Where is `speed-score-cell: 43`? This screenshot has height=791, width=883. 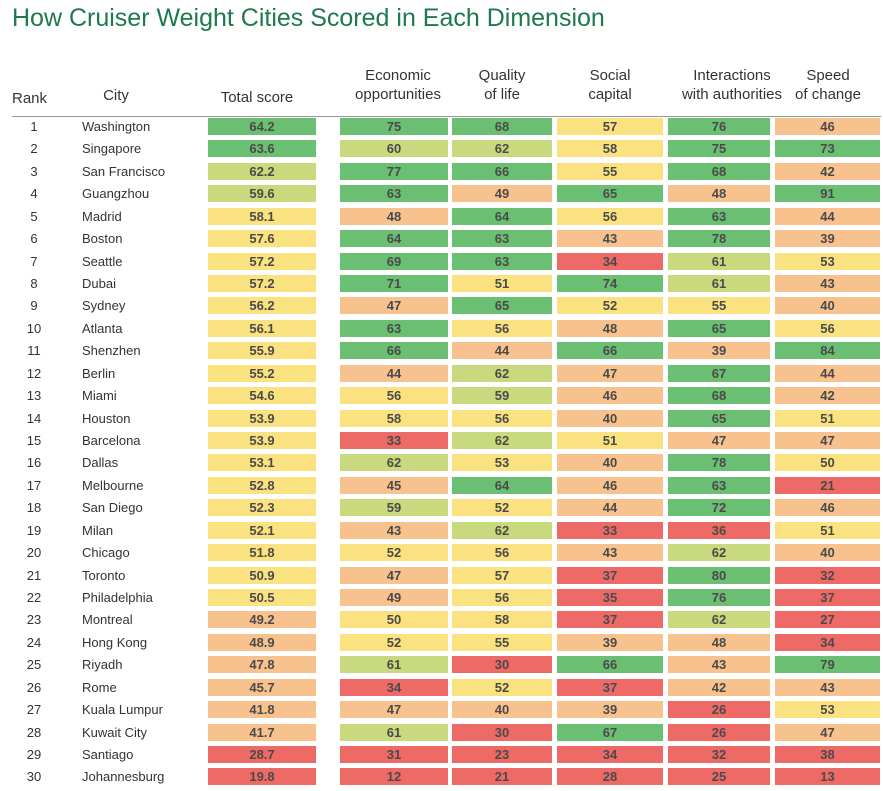
speed-score-cell: 43 is located at coordinates (827, 283).